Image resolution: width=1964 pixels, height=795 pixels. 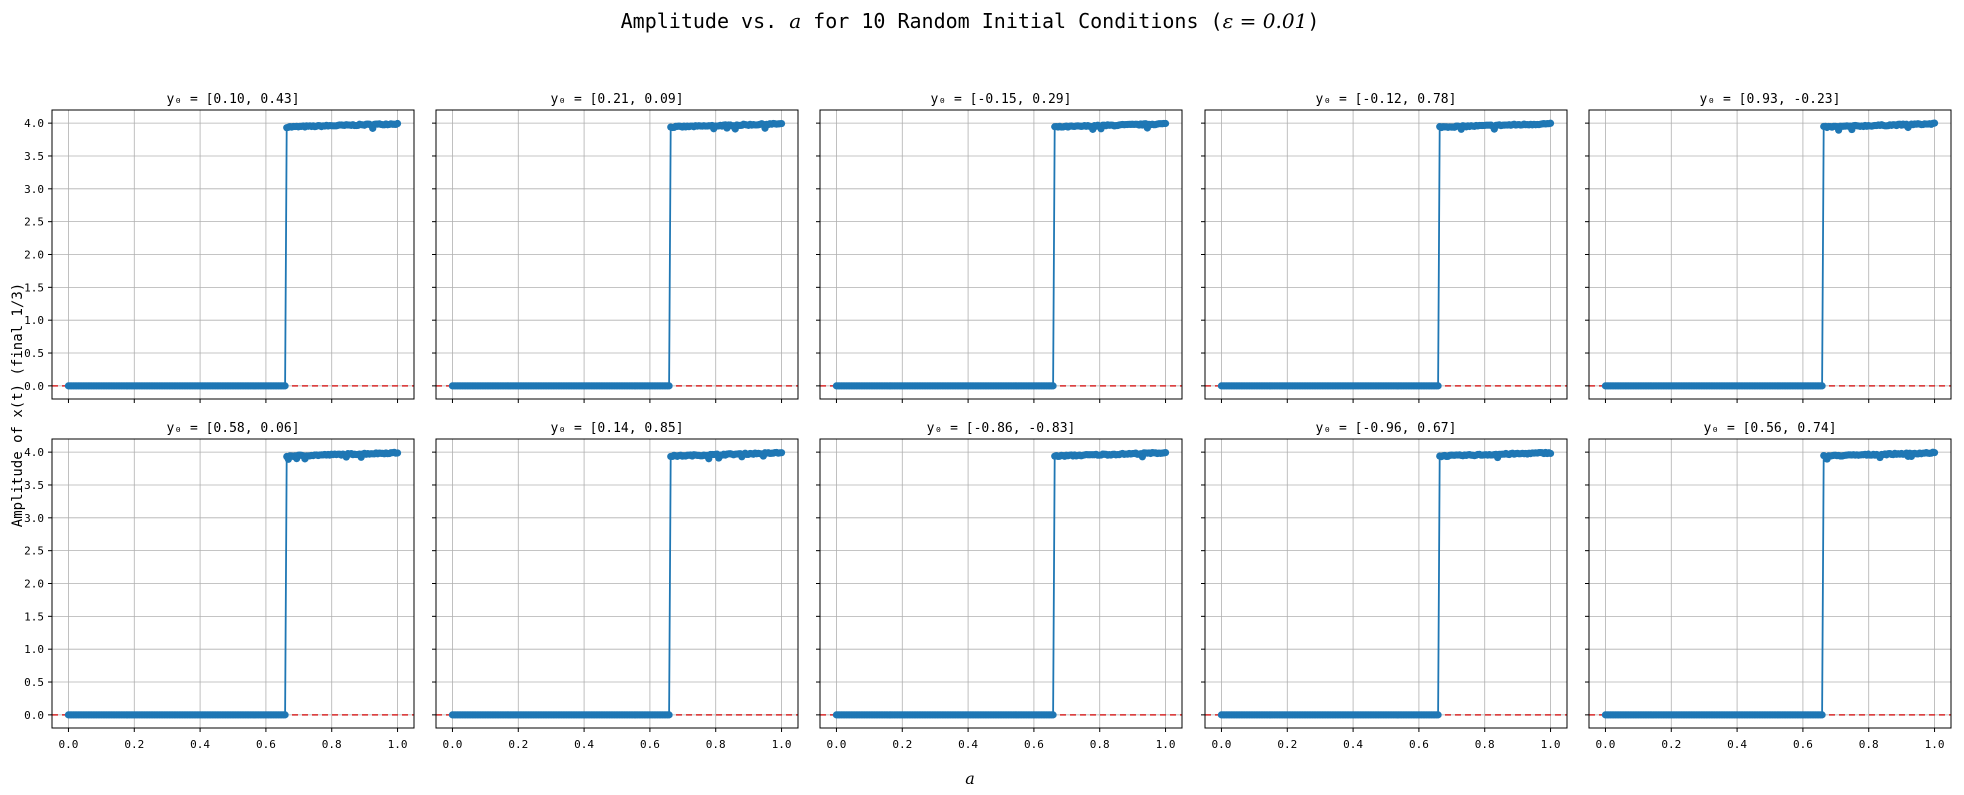 I want to click on subplot-7: 0.0 0.2 0.4 0.6 0.8 1.0 y₀ = [0.14, 0.85], so click(x=615, y=586).